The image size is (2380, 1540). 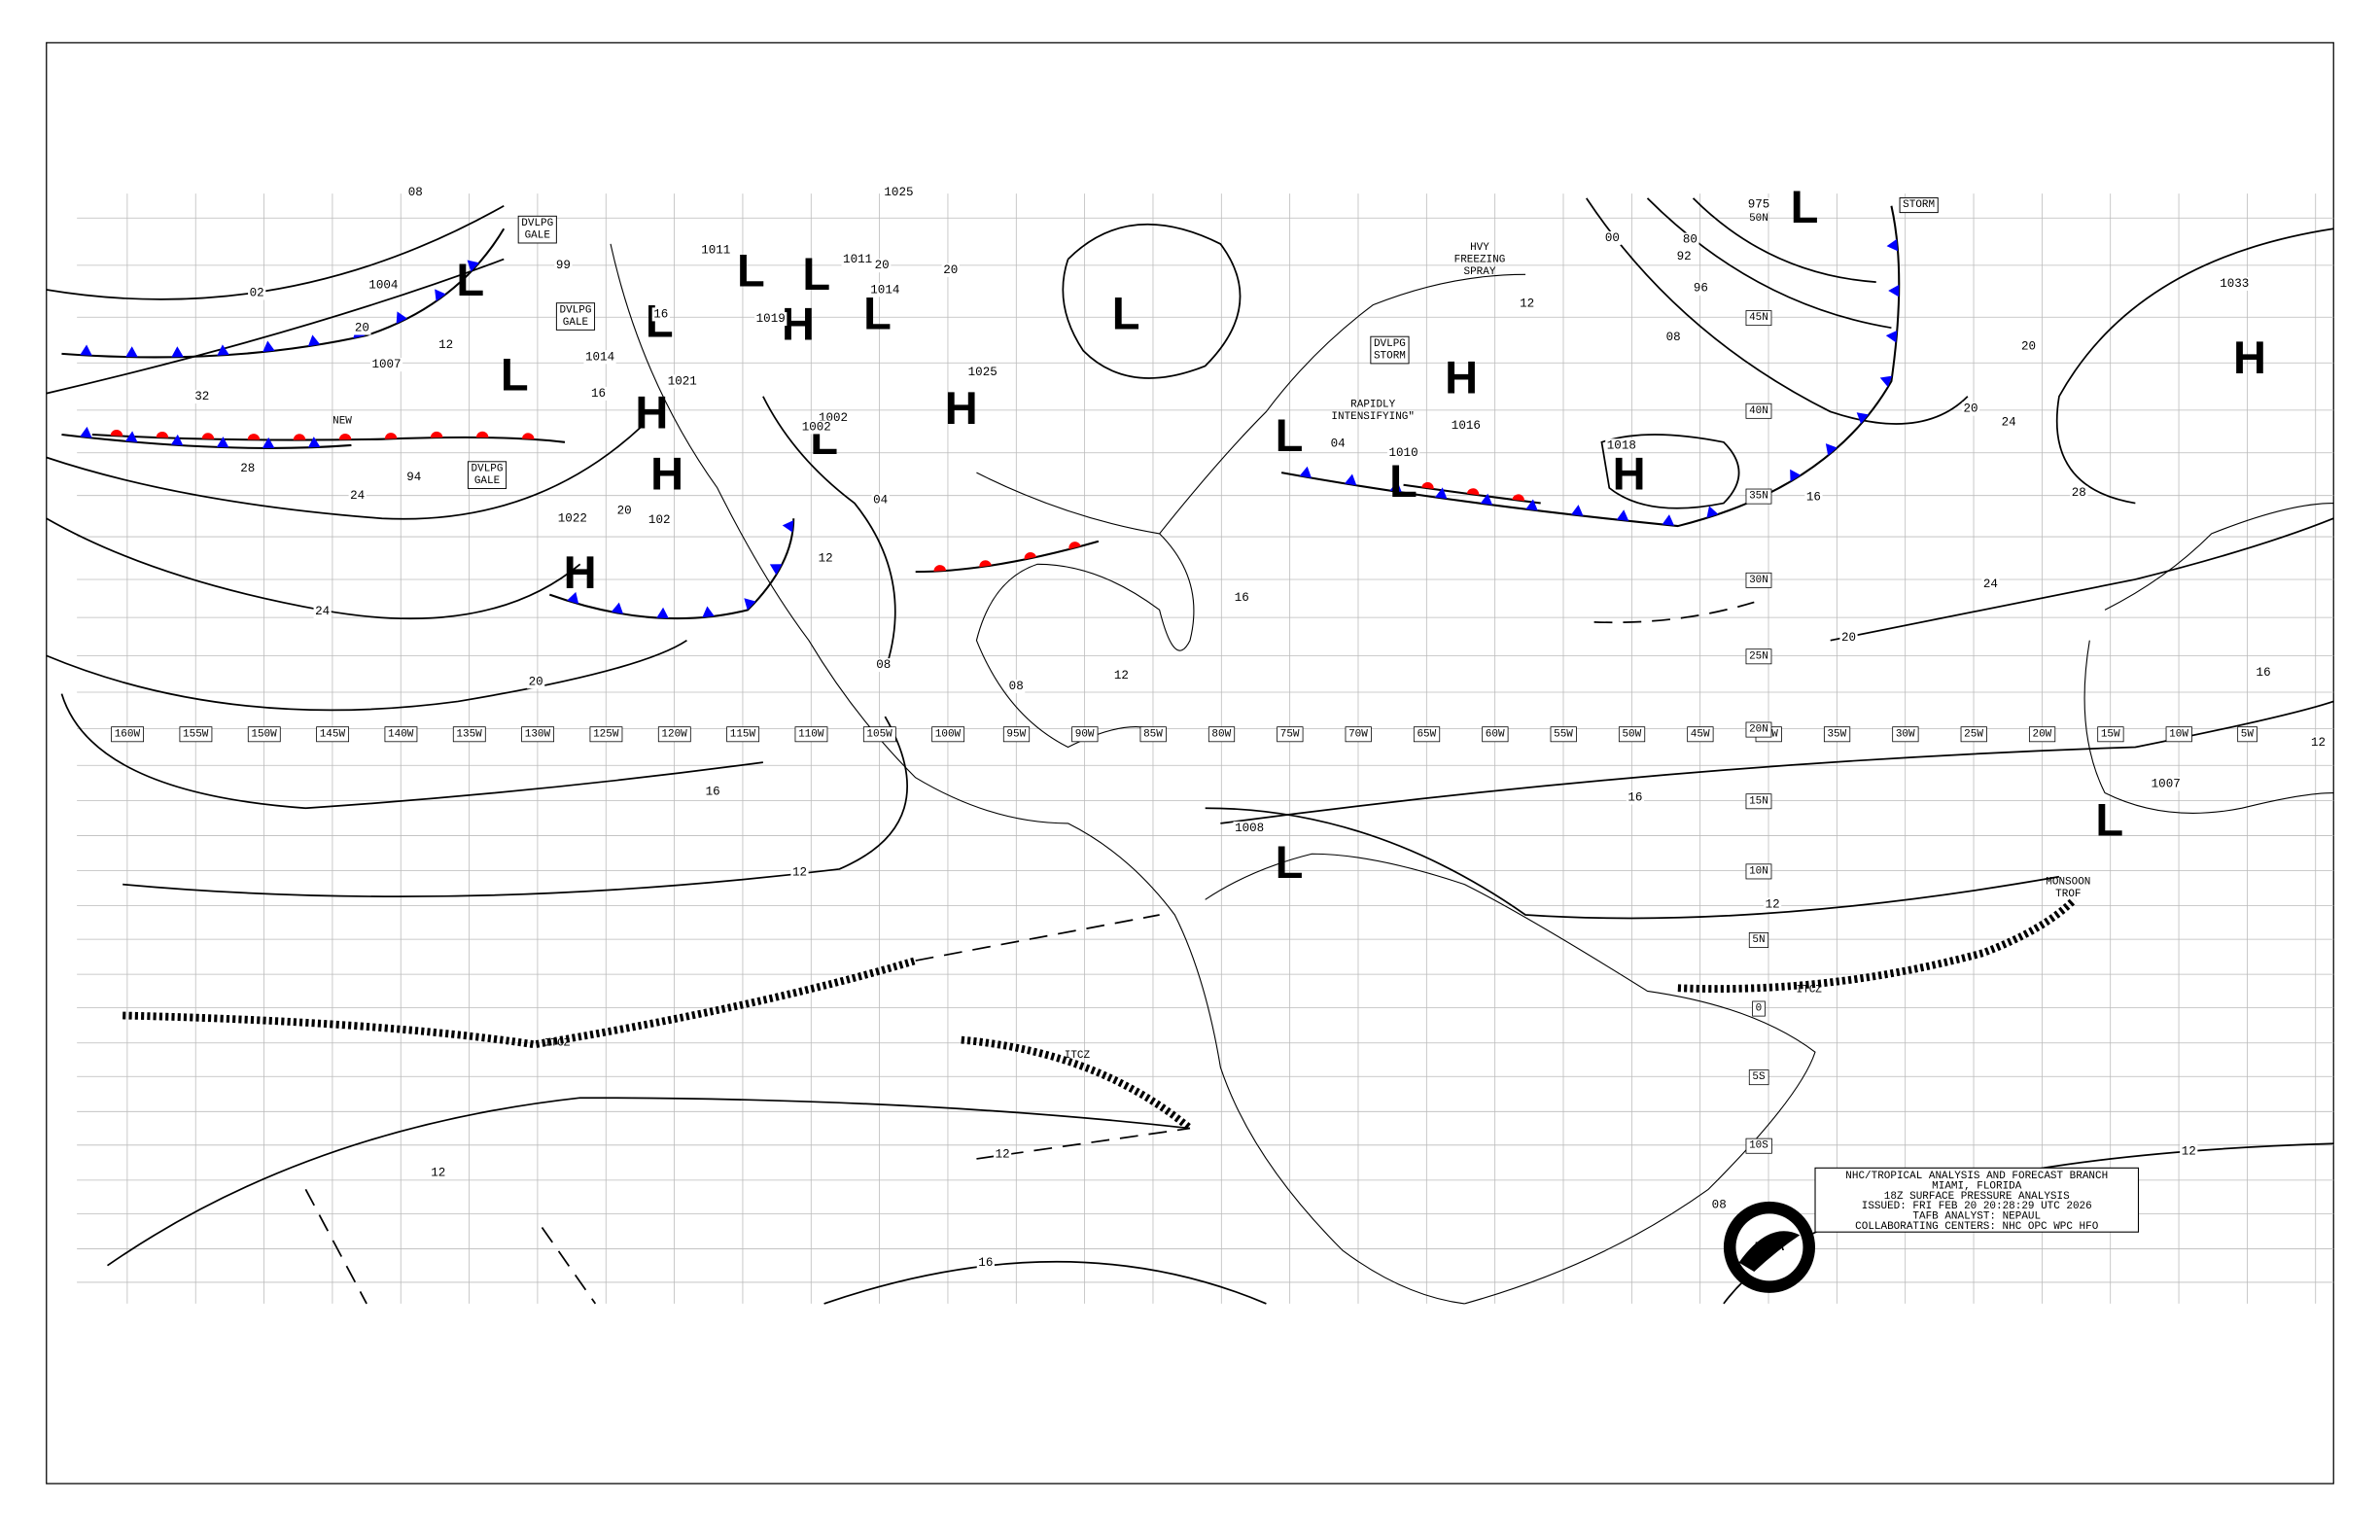 What do you see at coordinates (606, 734) in the screenshot?
I see `longitude-label: 125W` at bounding box center [606, 734].